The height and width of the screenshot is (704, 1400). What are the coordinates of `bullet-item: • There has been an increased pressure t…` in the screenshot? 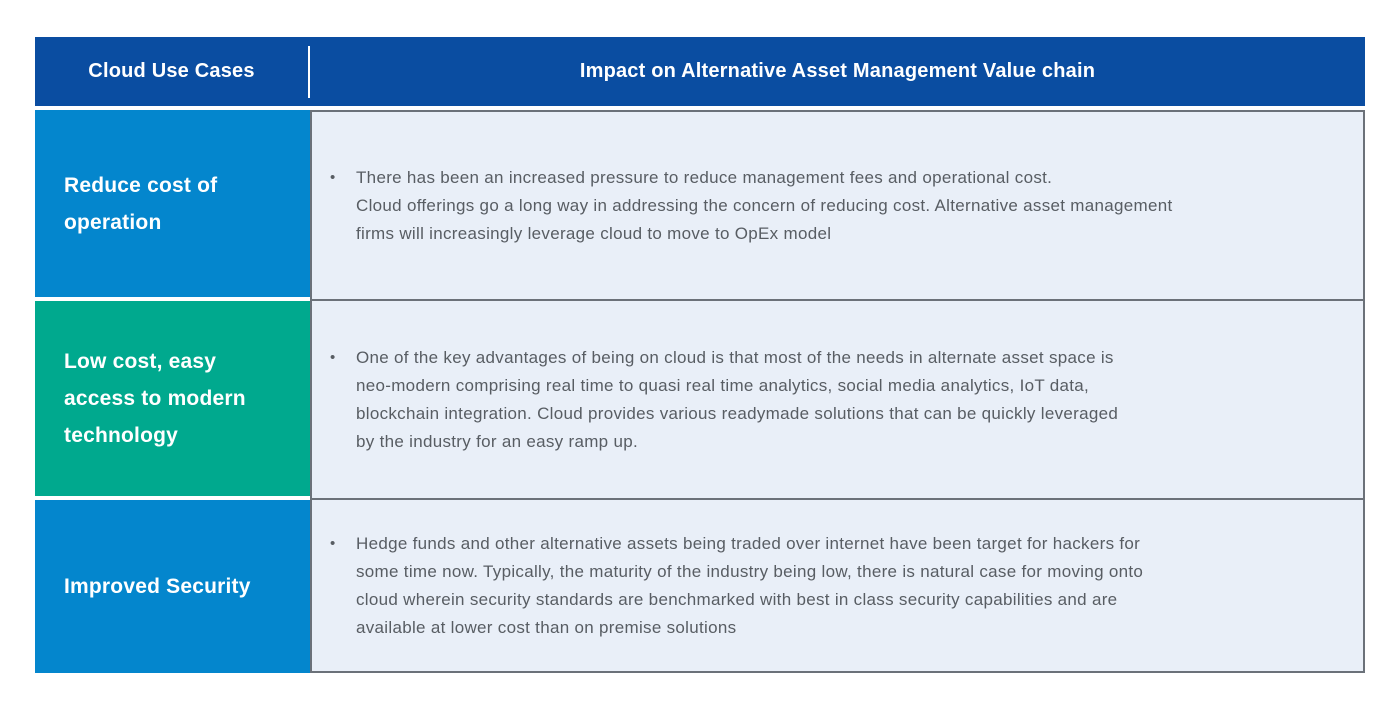 It's located at (751, 206).